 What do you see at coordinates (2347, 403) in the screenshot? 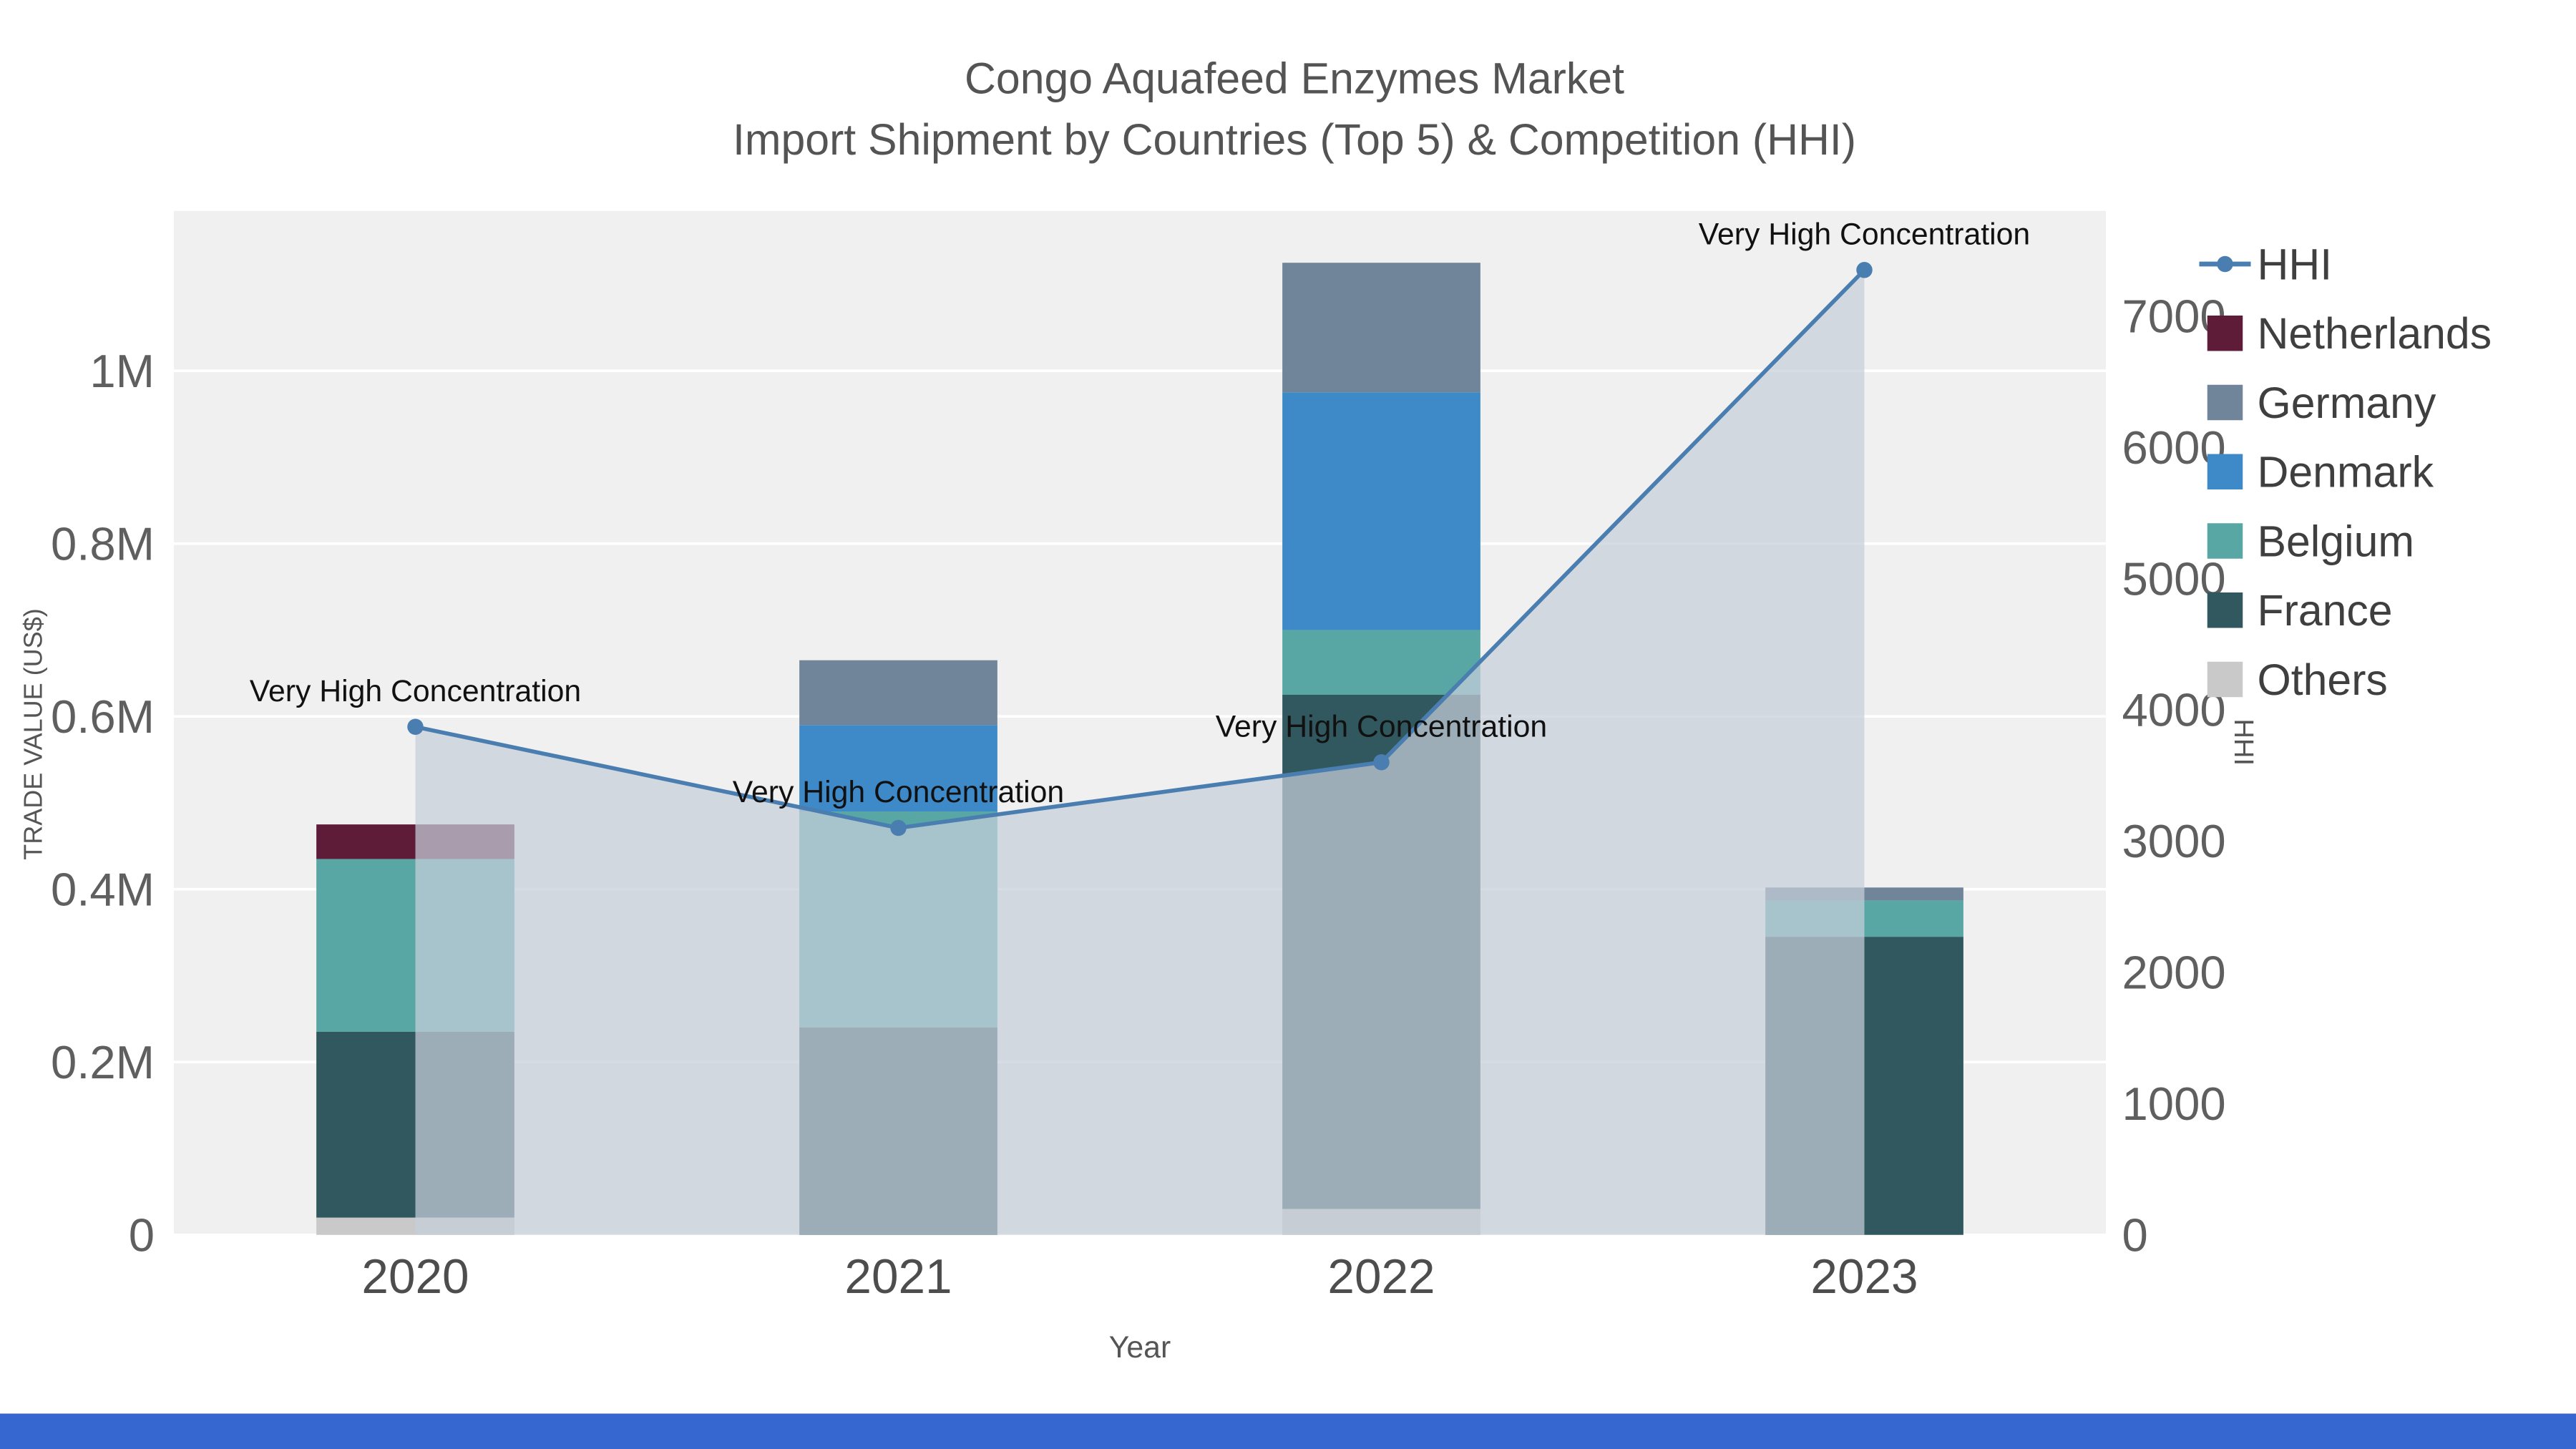
I see `legend-label: Germany` at bounding box center [2347, 403].